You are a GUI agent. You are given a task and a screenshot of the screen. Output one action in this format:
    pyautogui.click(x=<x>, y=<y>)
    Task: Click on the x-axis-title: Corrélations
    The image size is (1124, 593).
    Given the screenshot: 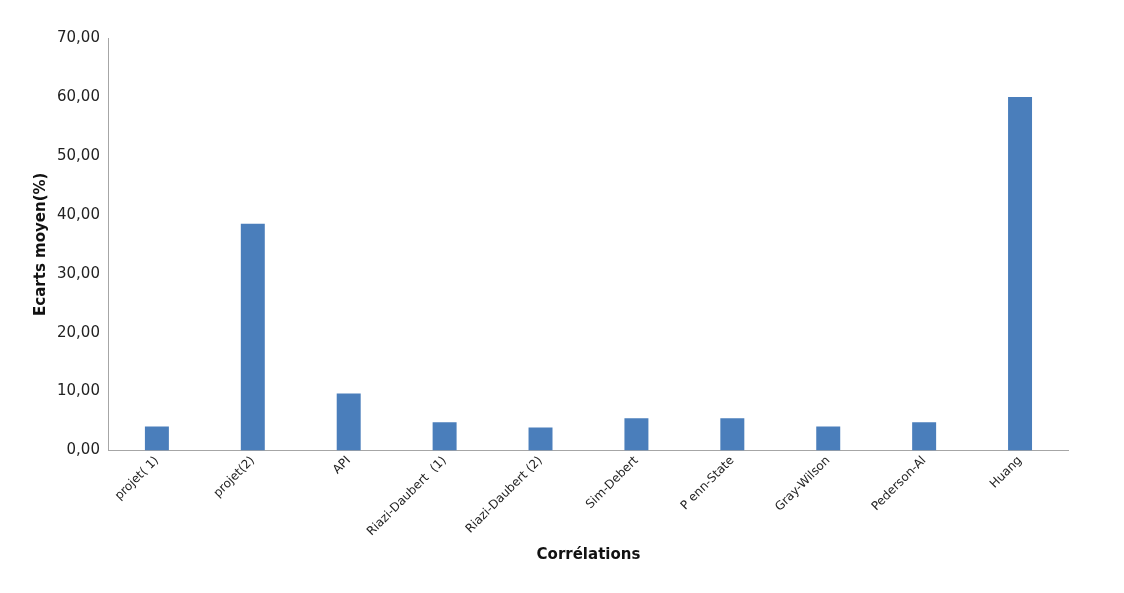 What is the action you would take?
    pyautogui.click(x=588, y=553)
    